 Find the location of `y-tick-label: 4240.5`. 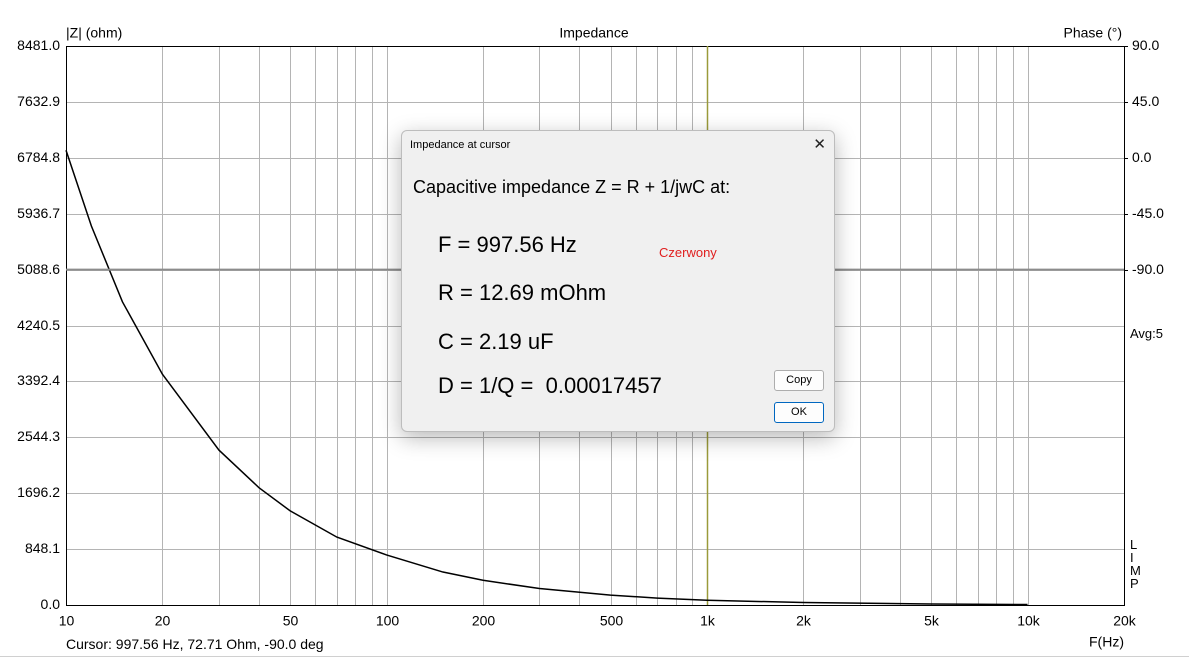

y-tick-label: 4240.5 is located at coordinates (38, 325).